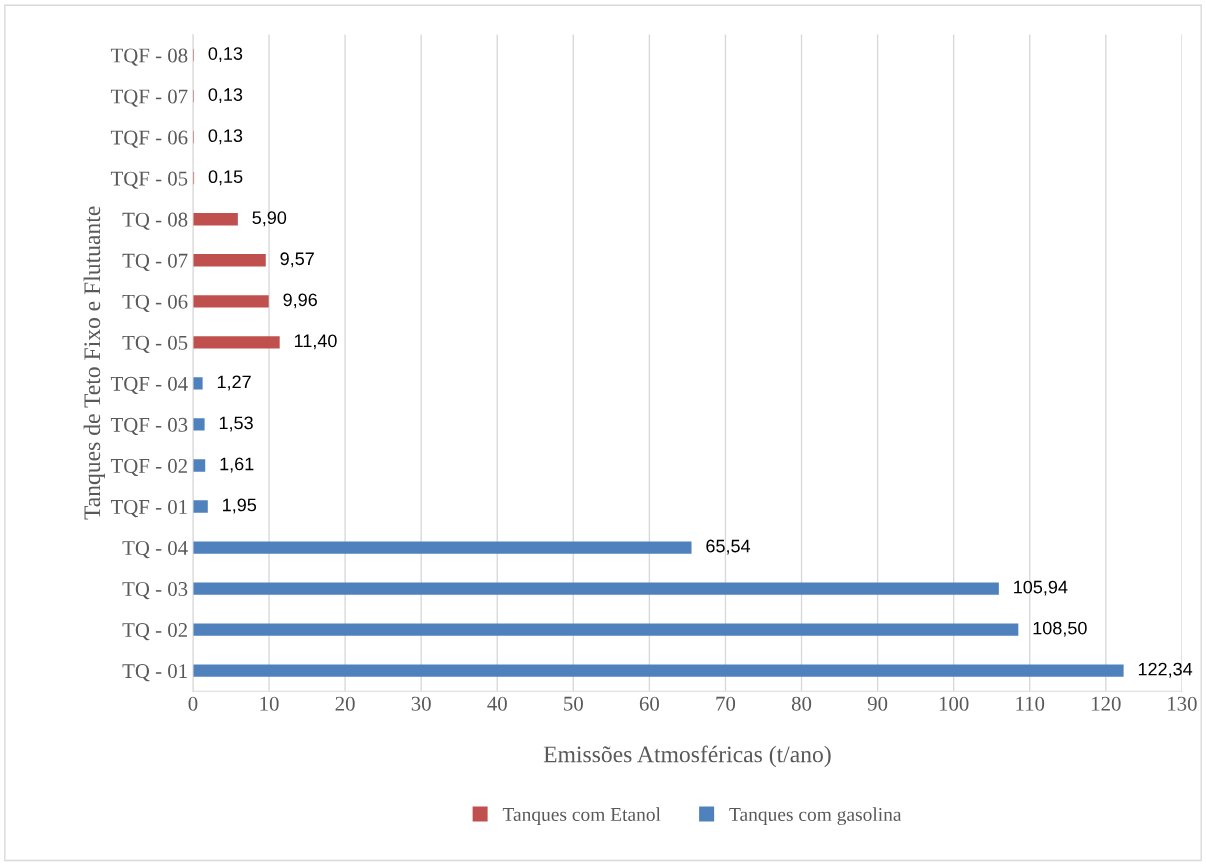 This screenshot has width=1206, height=864. Describe the element at coordinates (154, 673) in the screenshot. I see `y-tick-label: TQ - 01` at that location.